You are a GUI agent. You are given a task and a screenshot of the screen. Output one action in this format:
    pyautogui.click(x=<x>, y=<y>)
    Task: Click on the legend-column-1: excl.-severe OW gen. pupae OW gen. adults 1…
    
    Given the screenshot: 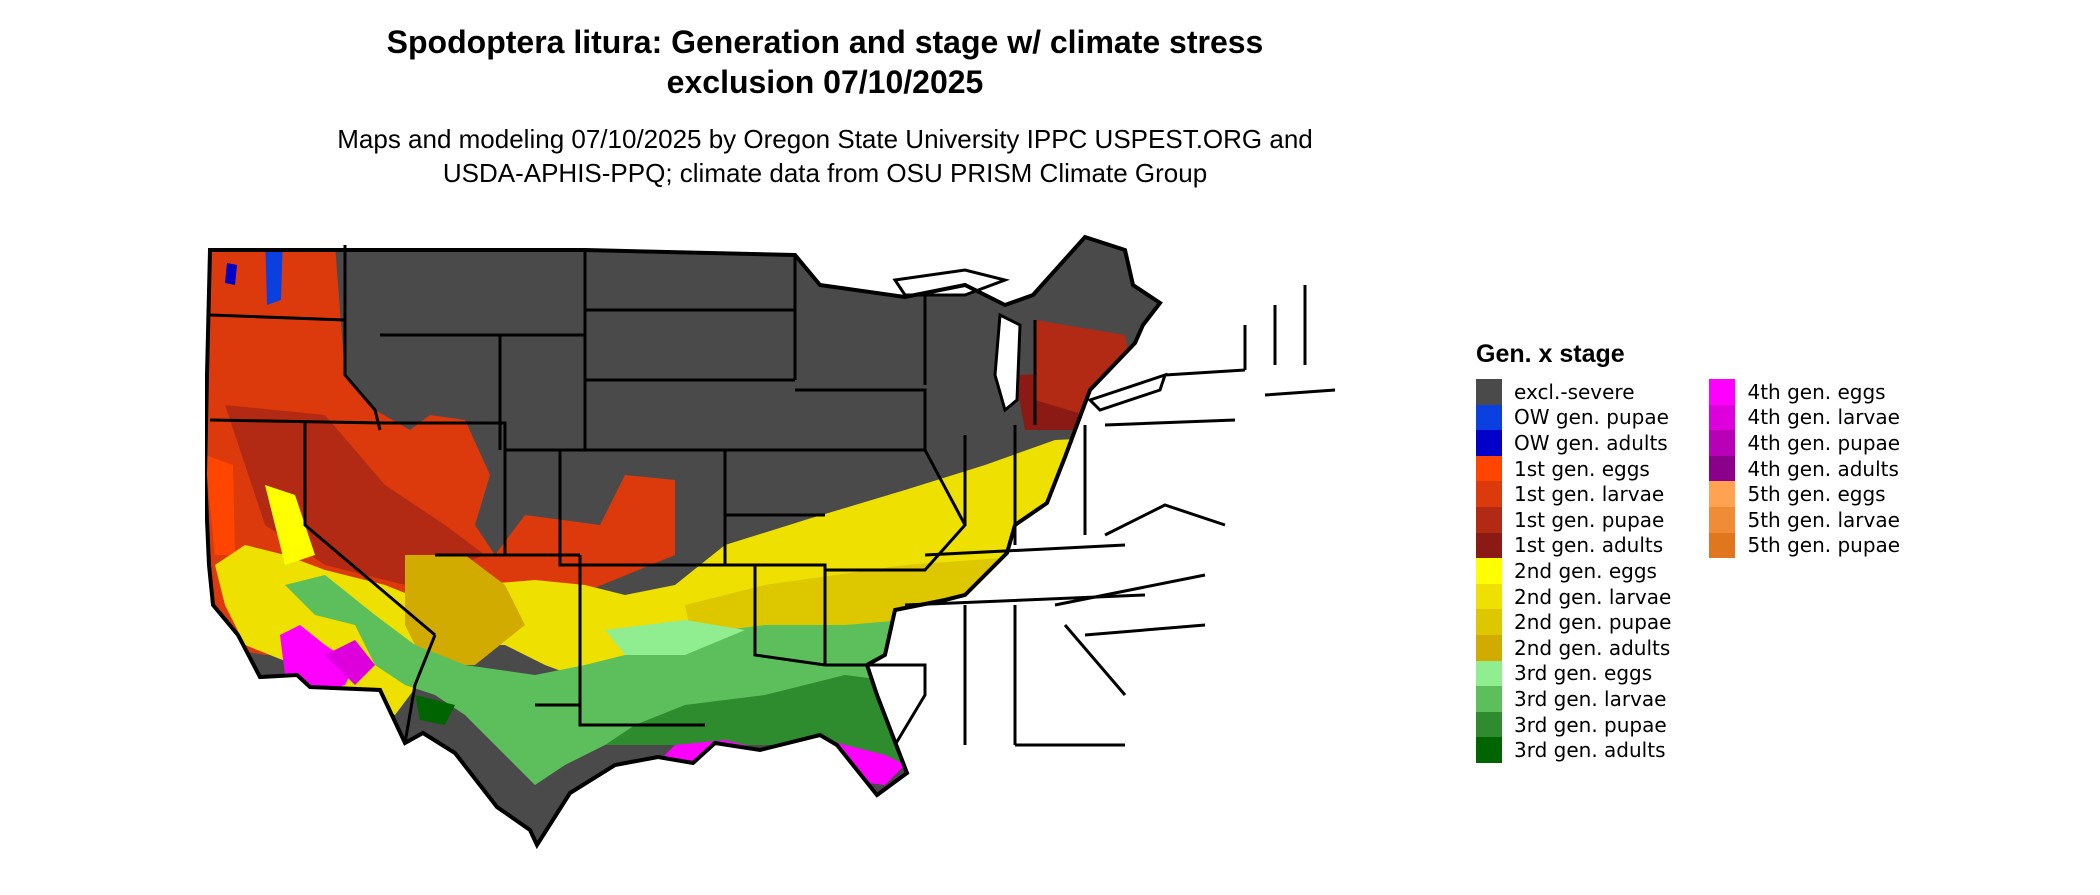 What is the action you would take?
    pyautogui.click(x=1573, y=571)
    